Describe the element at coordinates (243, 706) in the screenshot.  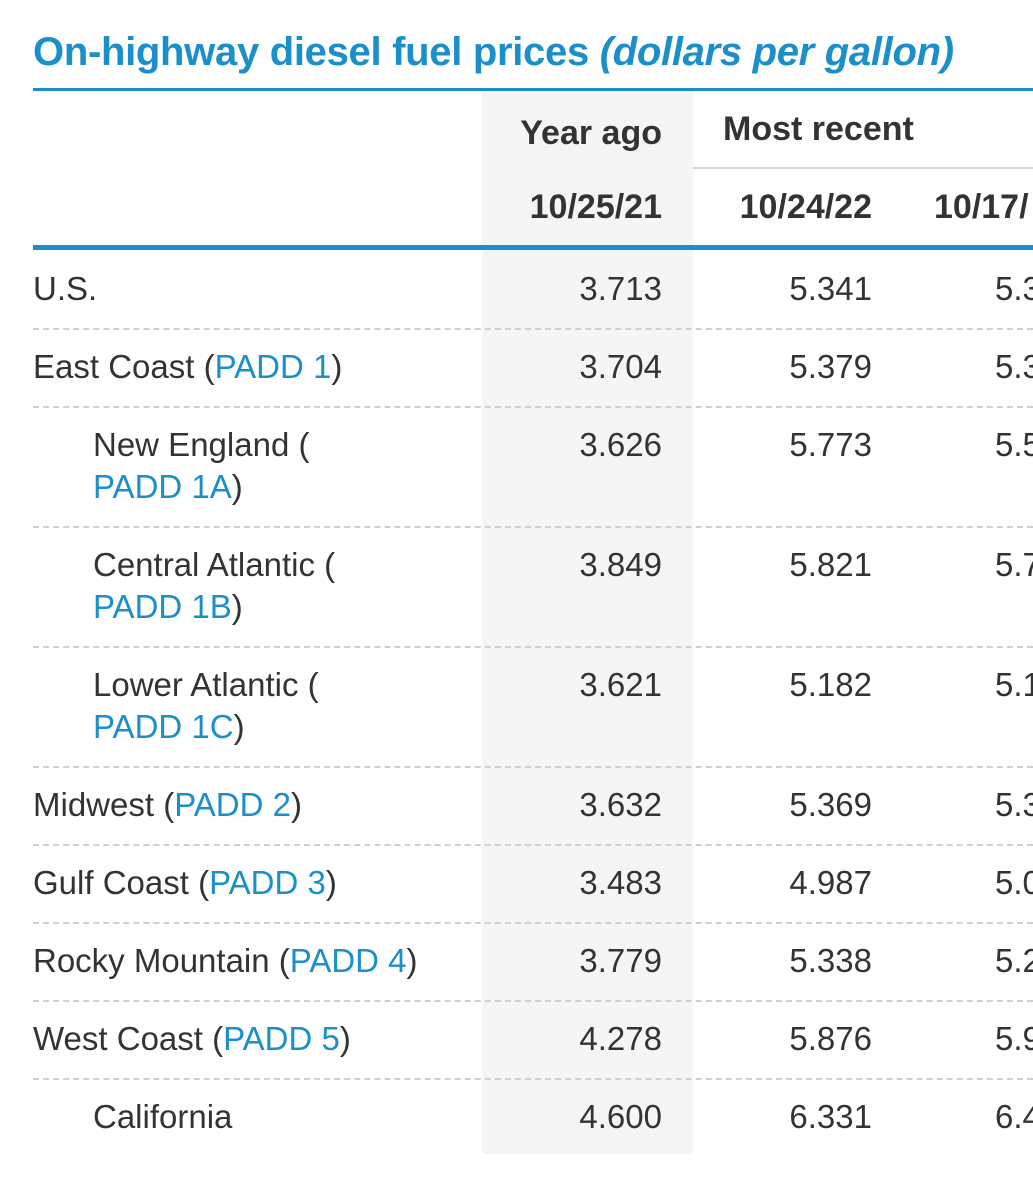
I see `row-label: Lower Atlantic ( PADD 1C)` at that location.